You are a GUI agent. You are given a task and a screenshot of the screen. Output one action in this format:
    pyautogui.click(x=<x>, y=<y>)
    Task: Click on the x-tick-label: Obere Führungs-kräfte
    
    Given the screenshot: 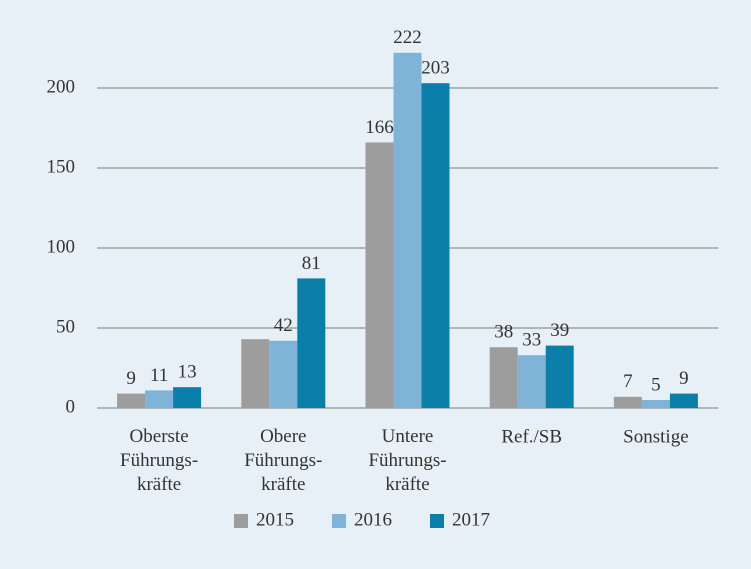 What is the action you would take?
    pyautogui.click(x=283, y=460)
    